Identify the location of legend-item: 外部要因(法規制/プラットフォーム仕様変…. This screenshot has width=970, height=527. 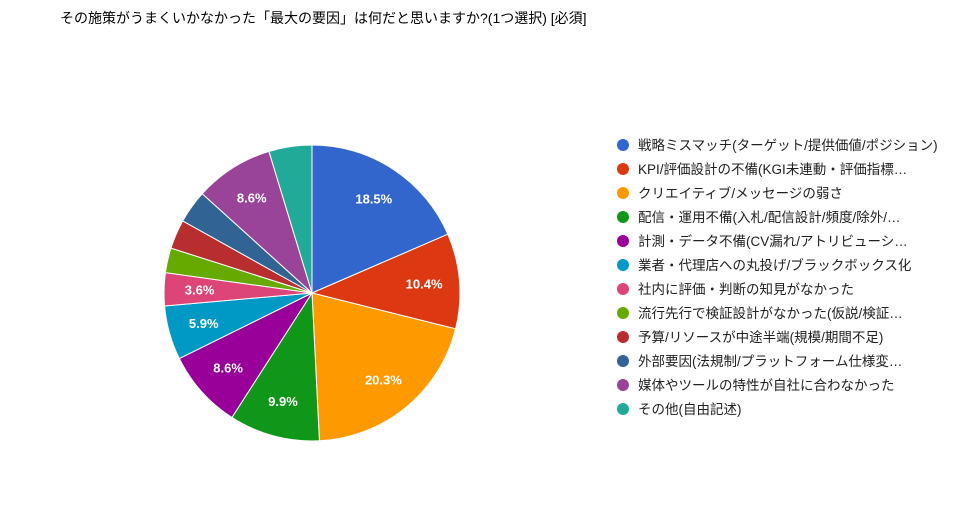
(789, 361).